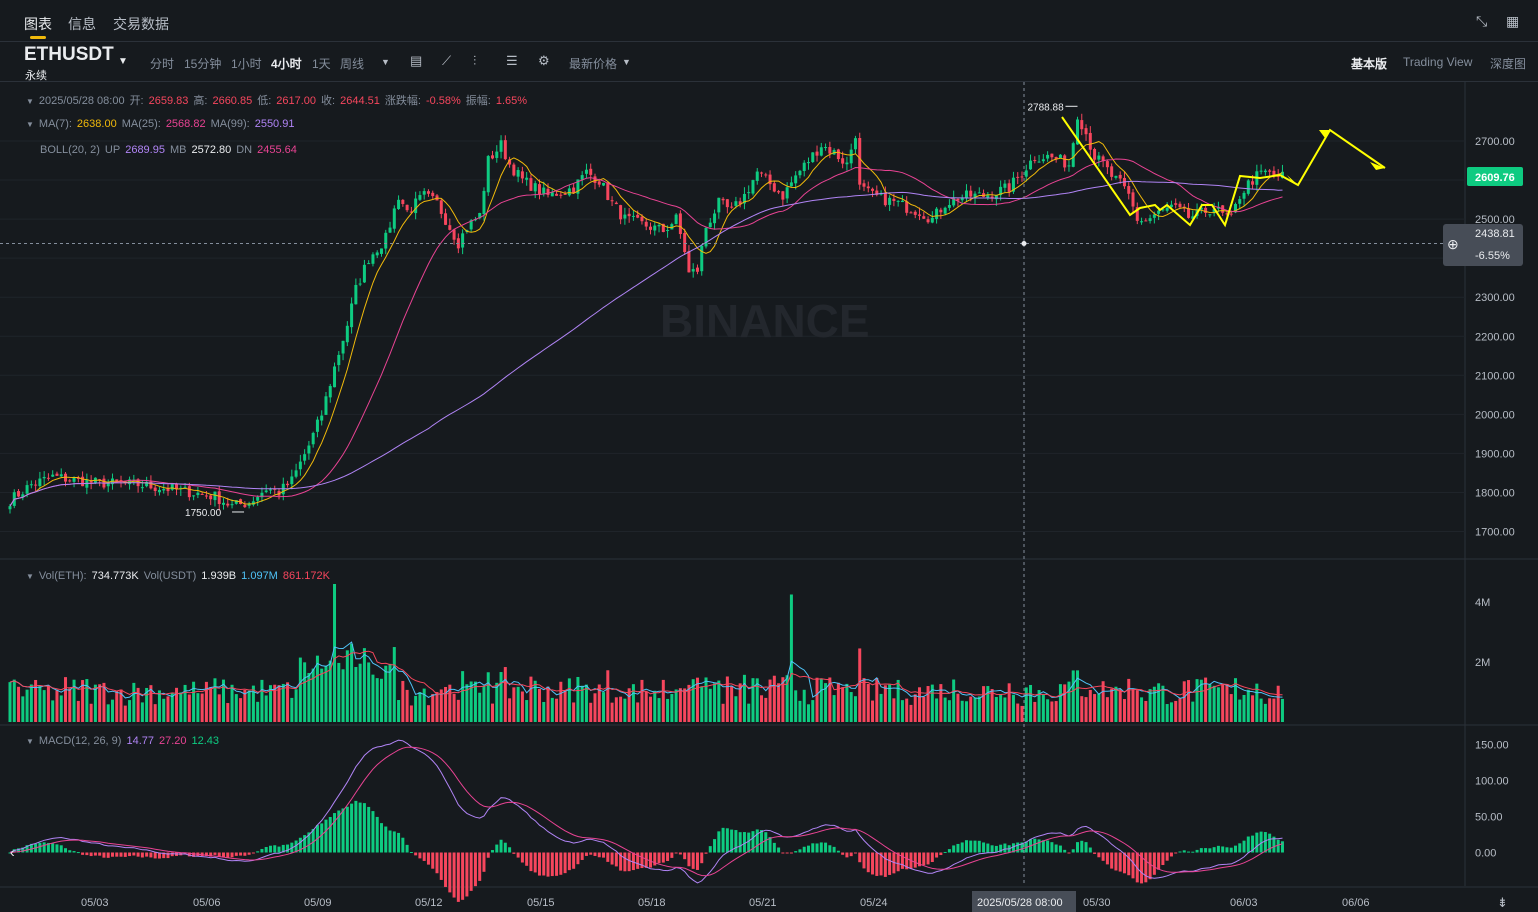 Image resolution: width=1538 pixels, height=912 pixels. What do you see at coordinates (416, 60) in the screenshot?
I see `calendar-icon: ▤` at bounding box center [416, 60].